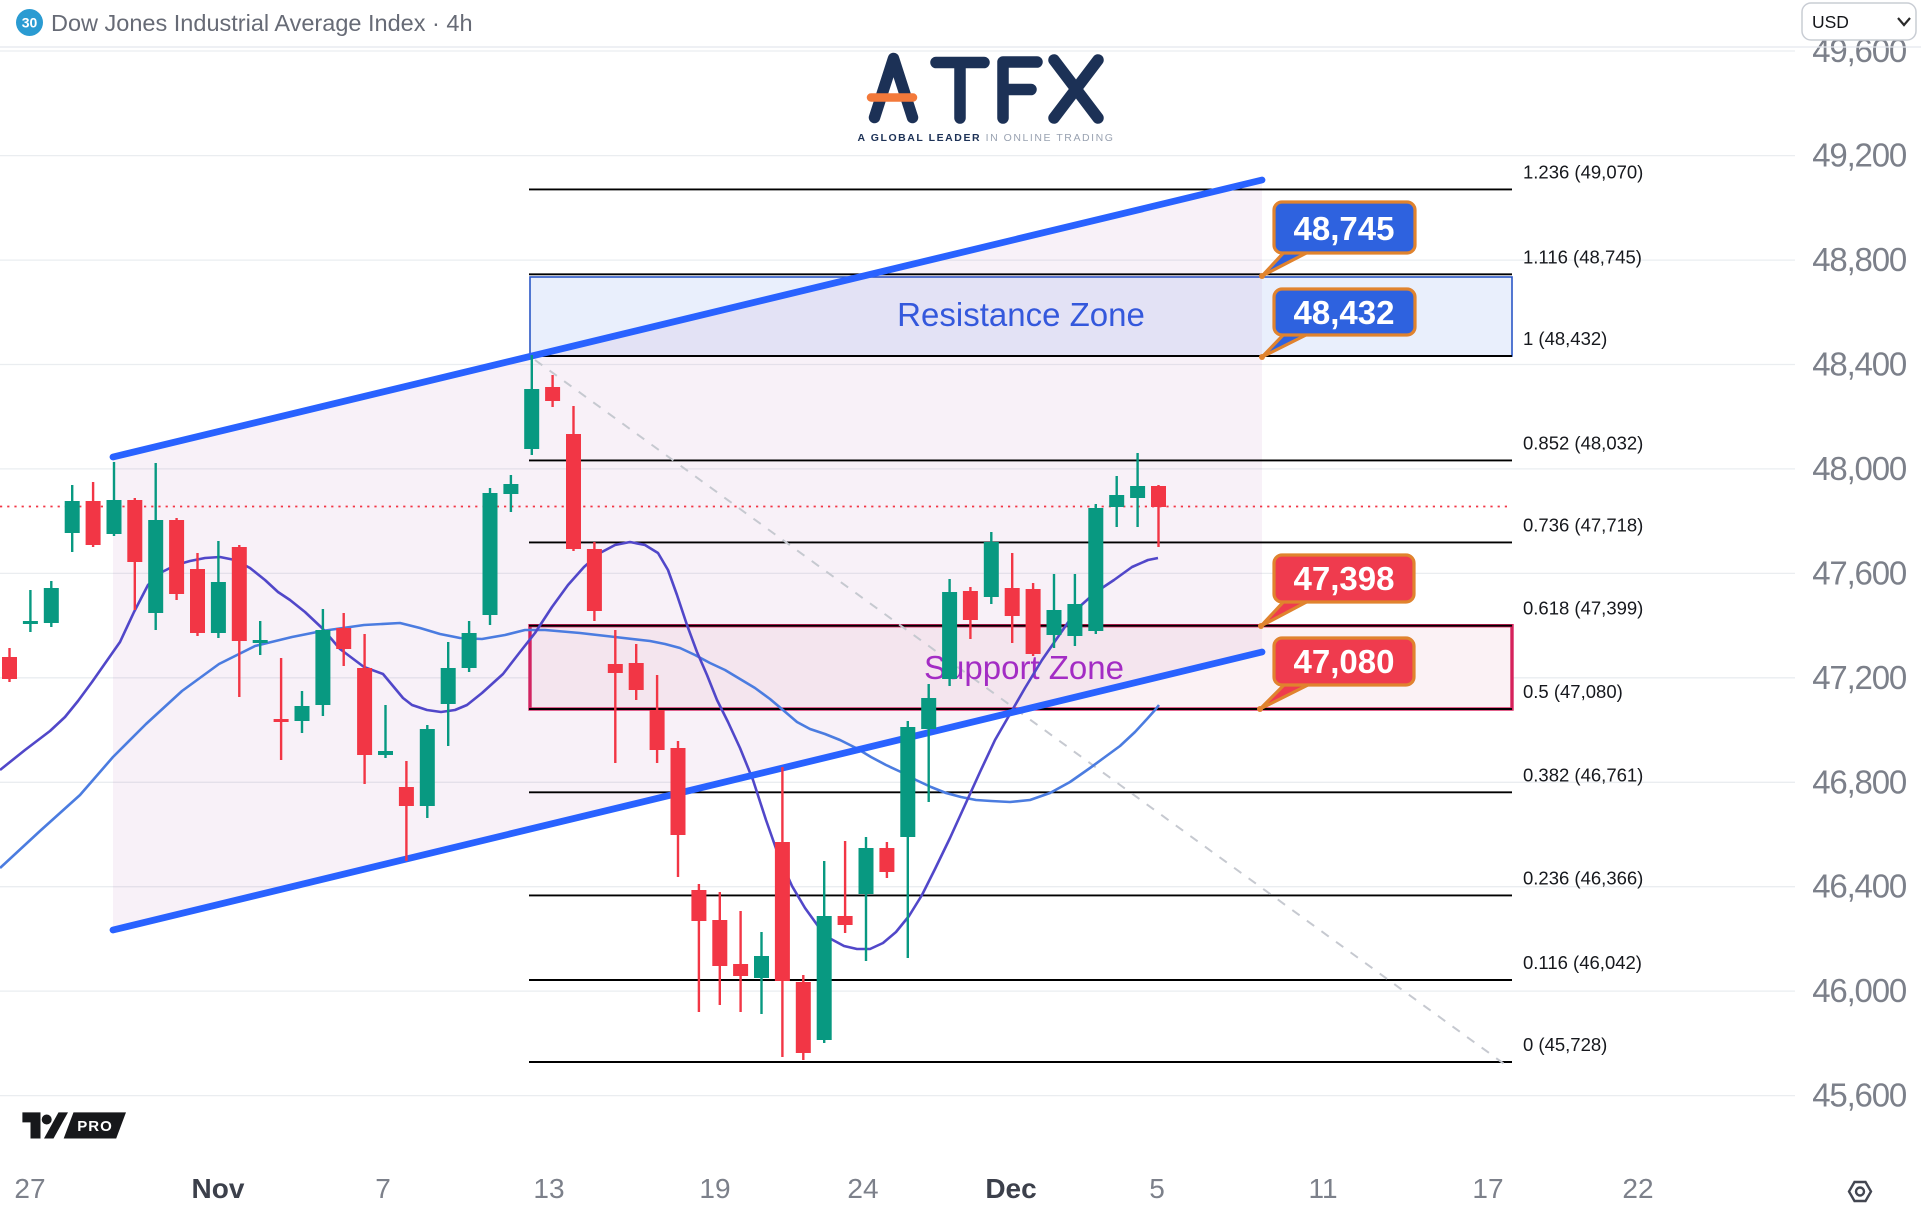 The image size is (1921, 1224). I want to click on svg-text: USD, so click(1830, 22).